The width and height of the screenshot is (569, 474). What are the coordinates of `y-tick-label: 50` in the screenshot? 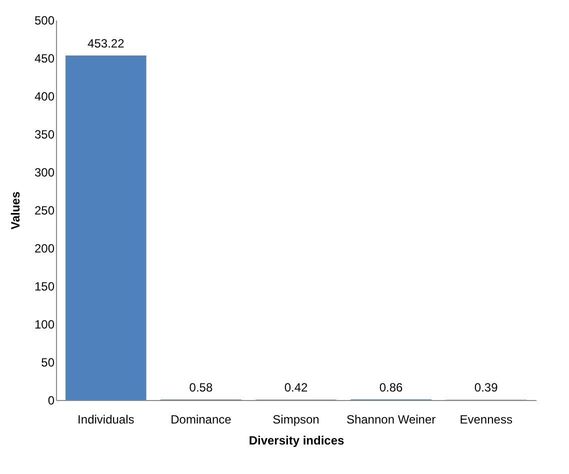 It's located at (48, 363).